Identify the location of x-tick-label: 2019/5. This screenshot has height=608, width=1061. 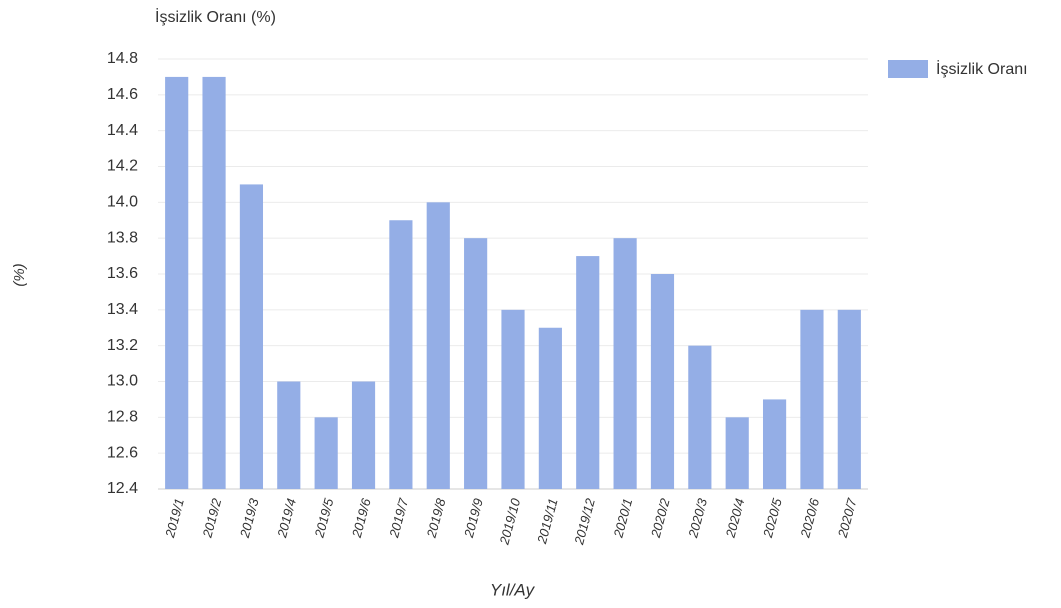
(323, 518).